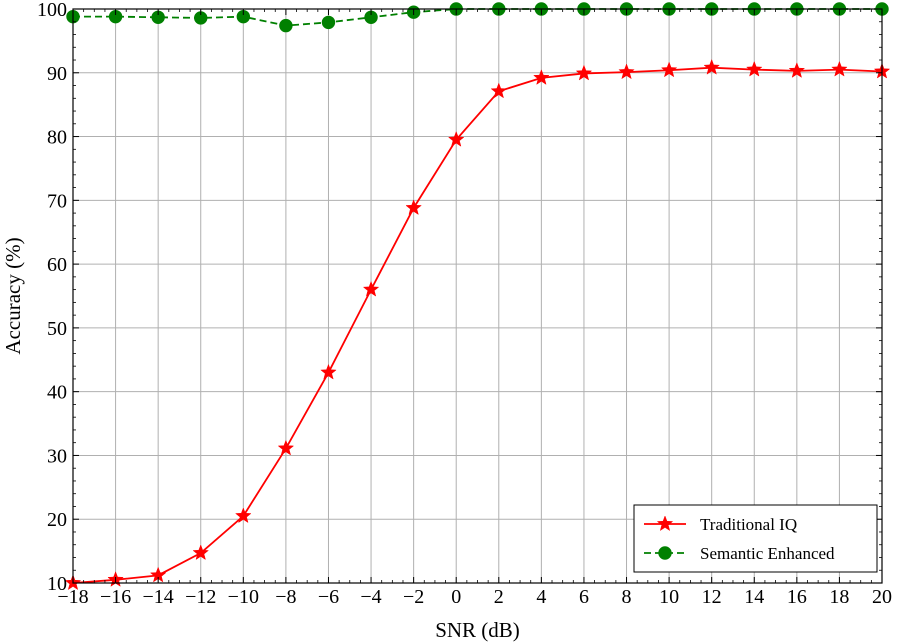 The height and width of the screenshot is (644, 897). I want to click on y-tick-label: 80, so click(57, 138).